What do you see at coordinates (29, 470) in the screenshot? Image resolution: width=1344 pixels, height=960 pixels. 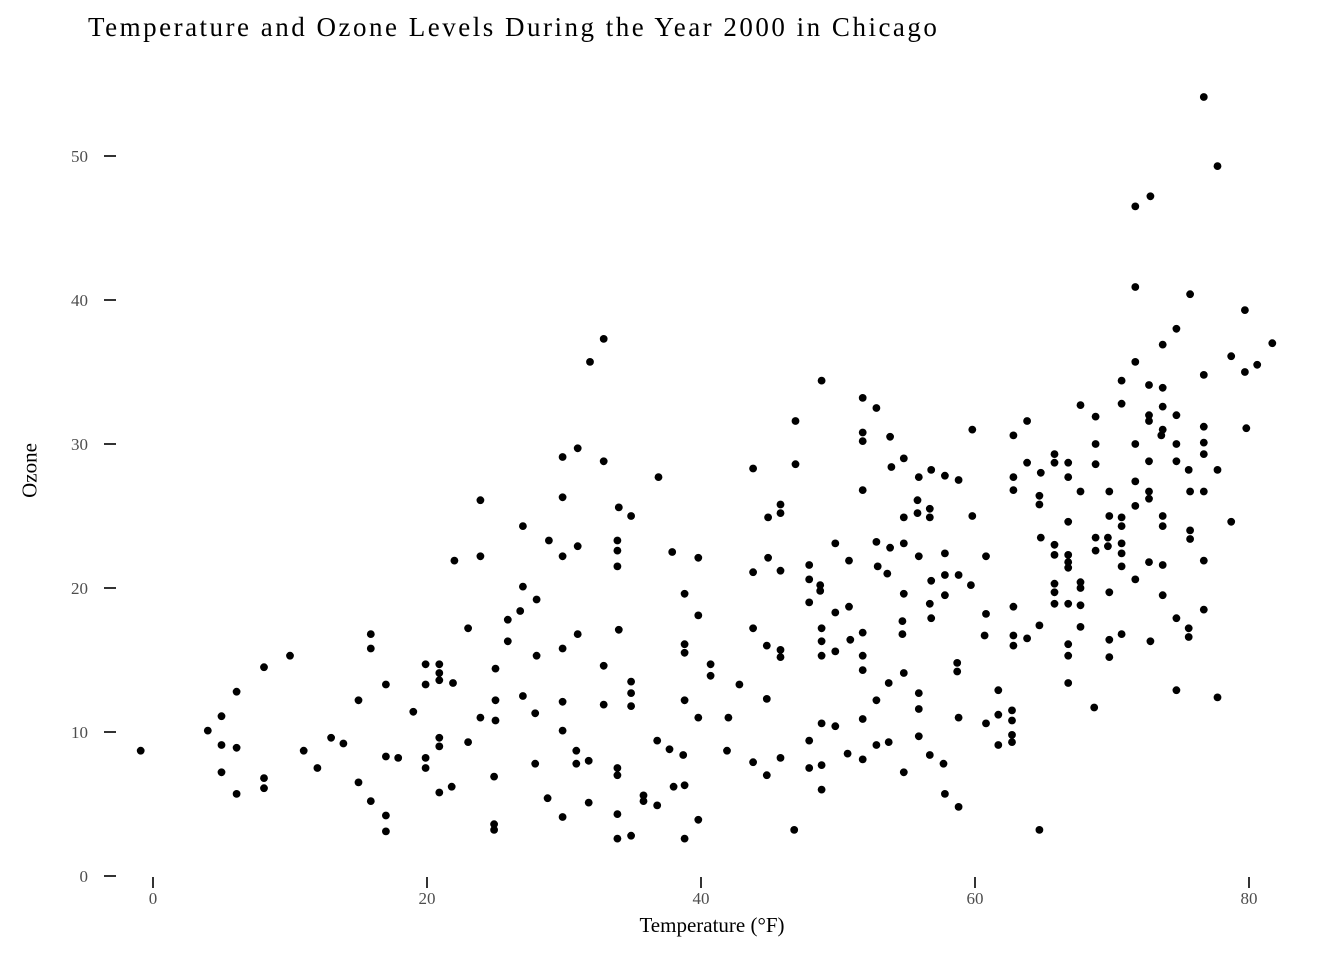 I see `y-axis-title: Ozone` at bounding box center [29, 470].